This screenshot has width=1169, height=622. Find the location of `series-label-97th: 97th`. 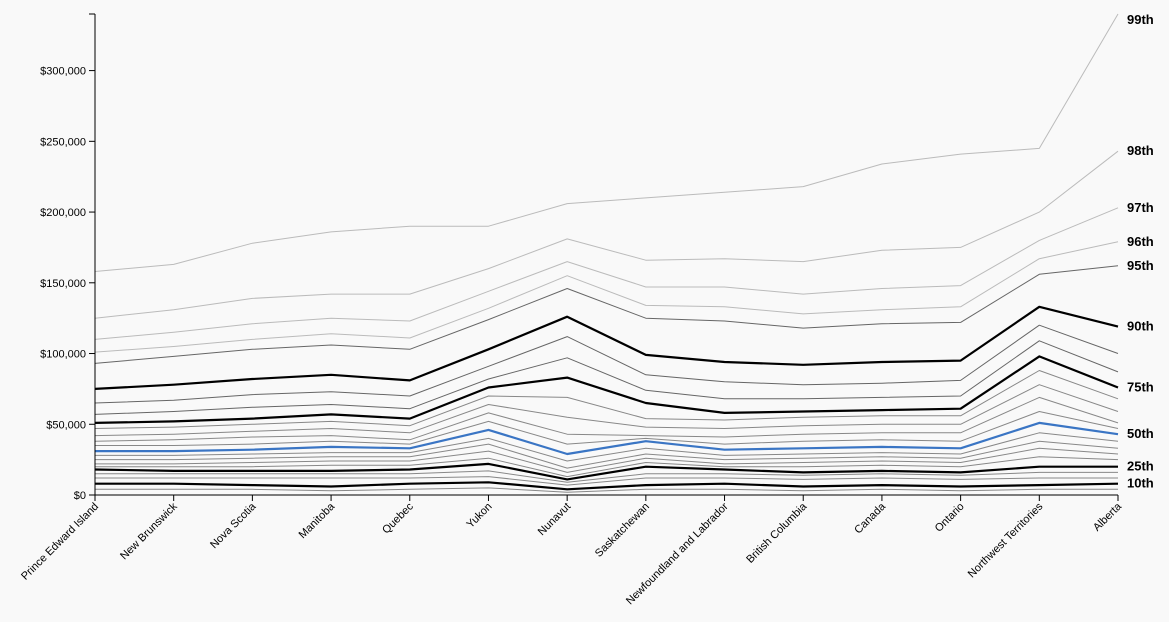

series-label-97th: 97th is located at coordinates (1140, 207).